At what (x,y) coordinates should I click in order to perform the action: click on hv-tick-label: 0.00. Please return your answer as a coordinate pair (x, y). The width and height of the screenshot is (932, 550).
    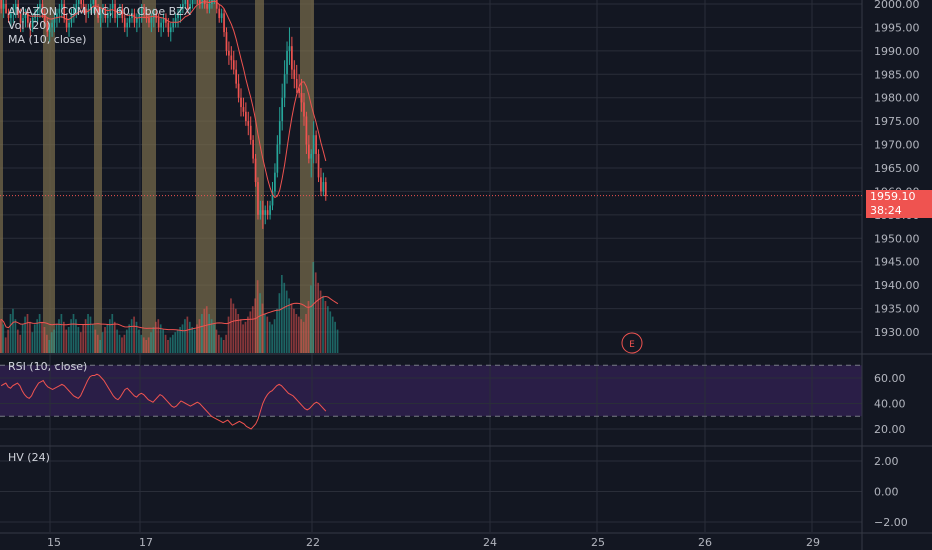
    Looking at the image, I should click on (886, 492).